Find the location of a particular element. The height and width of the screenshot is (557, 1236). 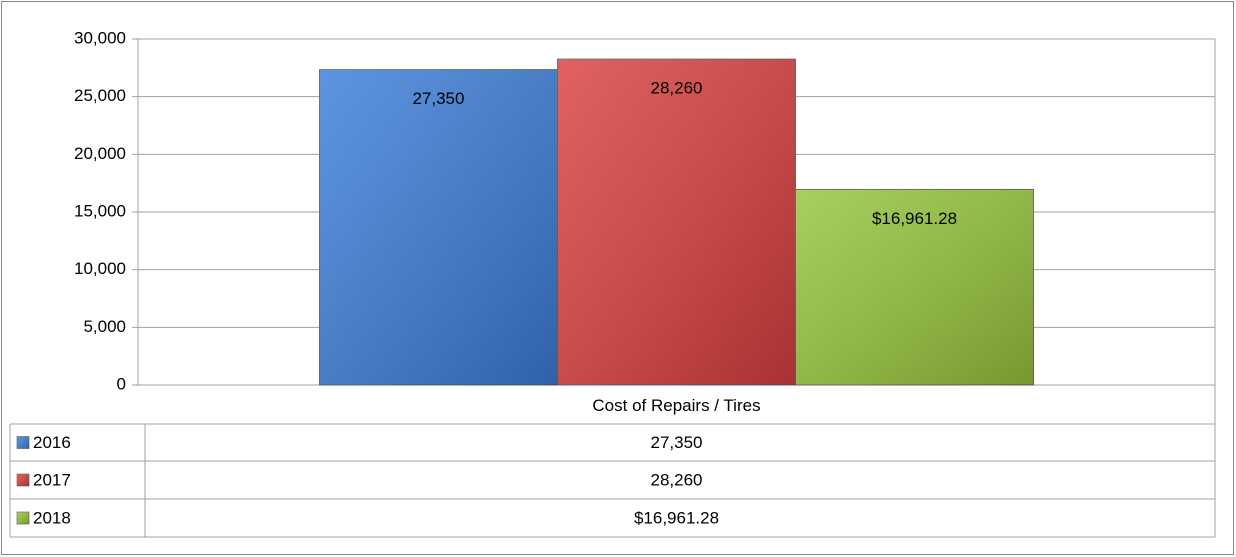

legend-label: 2018 is located at coordinates (52, 517).